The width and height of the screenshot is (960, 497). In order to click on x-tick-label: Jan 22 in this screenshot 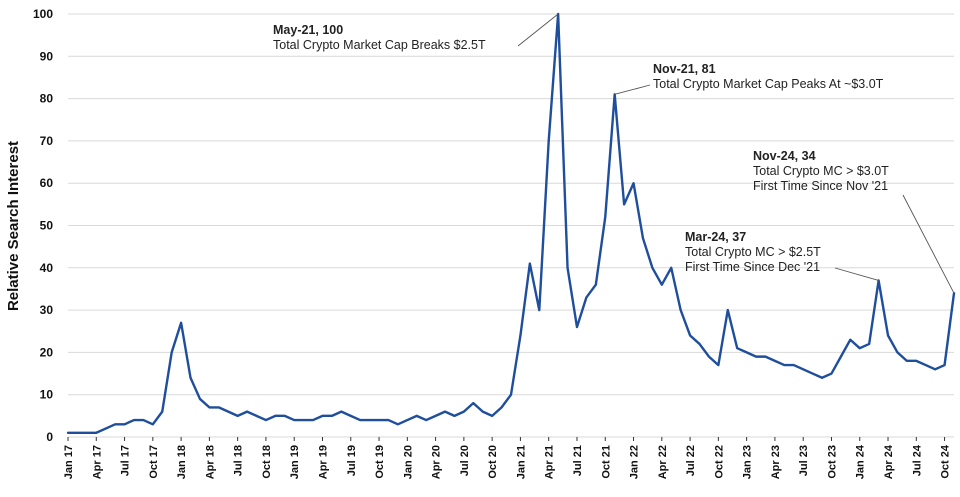, I will do `click(635, 462)`.